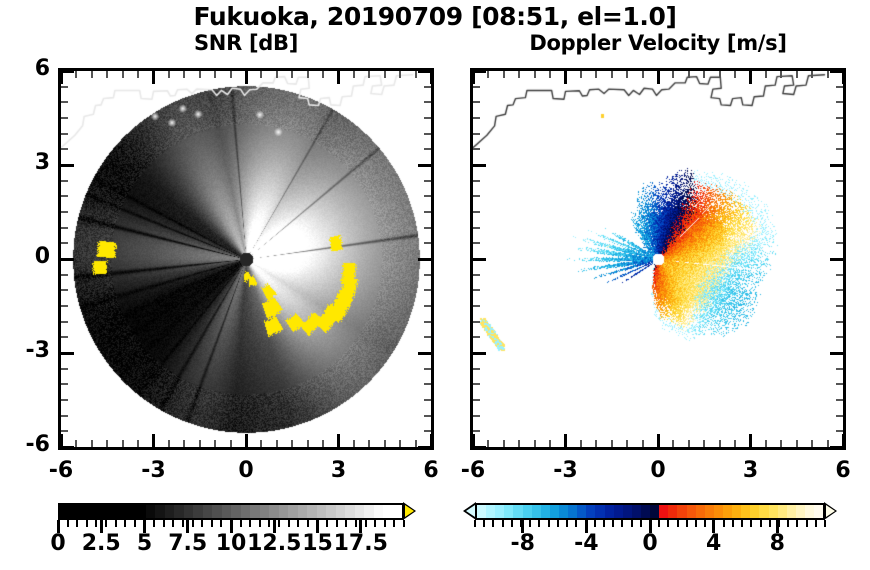 Image resolution: width=870 pixels, height=570 pixels. What do you see at coordinates (470, 511) in the screenshot?
I see `doppler-colorbar-under-arrow-fill` at bounding box center [470, 511].